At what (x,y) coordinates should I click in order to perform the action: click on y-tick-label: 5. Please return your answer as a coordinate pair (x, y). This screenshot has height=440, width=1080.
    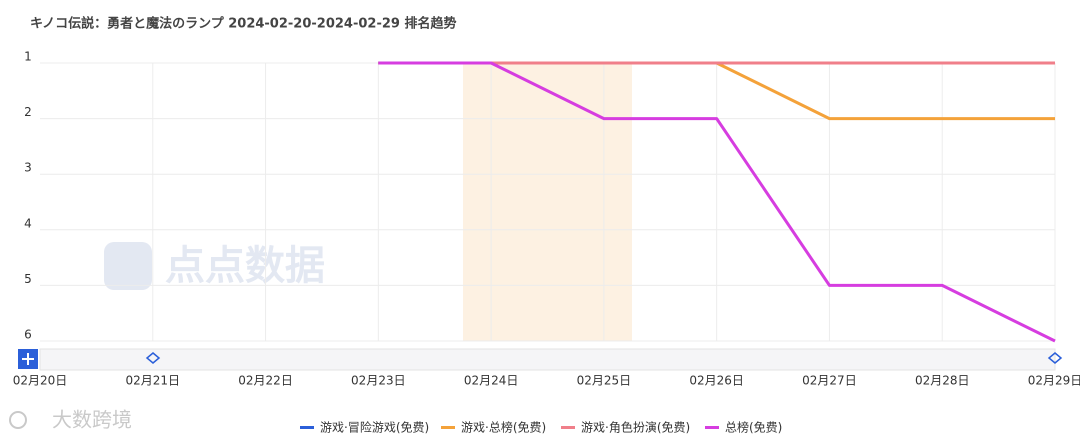
    Looking at the image, I should click on (28, 279).